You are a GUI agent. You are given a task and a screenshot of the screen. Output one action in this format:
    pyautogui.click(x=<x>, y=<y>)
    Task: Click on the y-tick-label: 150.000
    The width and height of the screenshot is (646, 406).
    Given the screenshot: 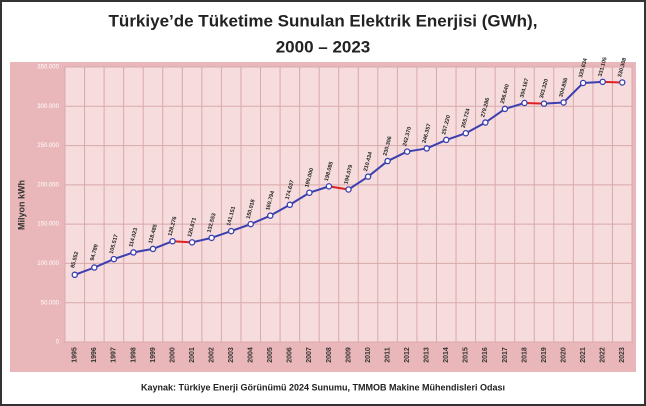 What is the action you would take?
    pyautogui.click(x=48, y=225)
    